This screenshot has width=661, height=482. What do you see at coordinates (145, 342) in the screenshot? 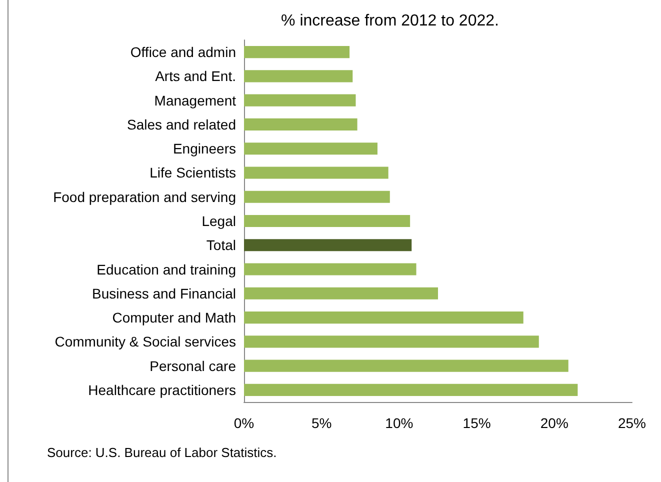
I see `y-tick-label: Community & Social services` at bounding box center [145, 342].